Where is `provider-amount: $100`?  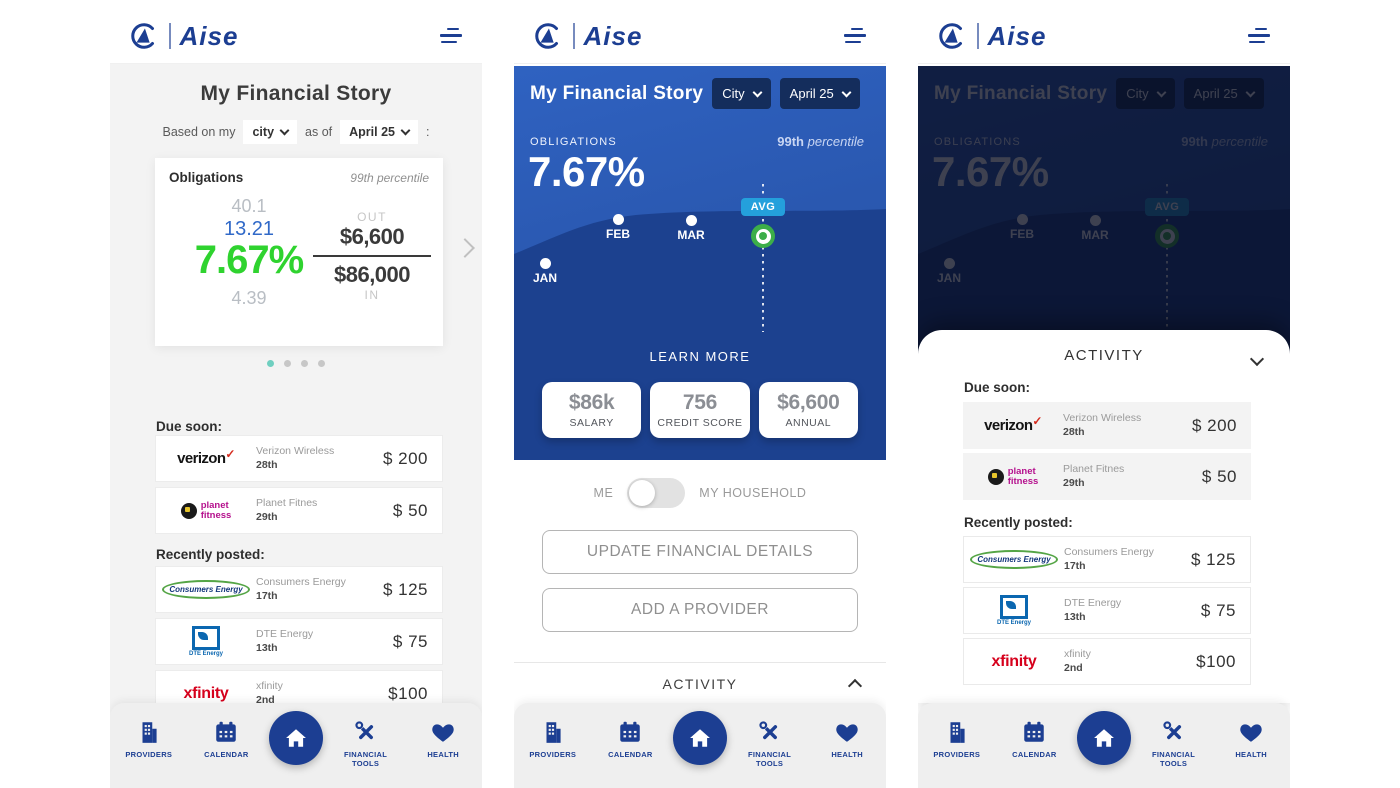
provider-amount: $100 is located at coordinates (408, 693).